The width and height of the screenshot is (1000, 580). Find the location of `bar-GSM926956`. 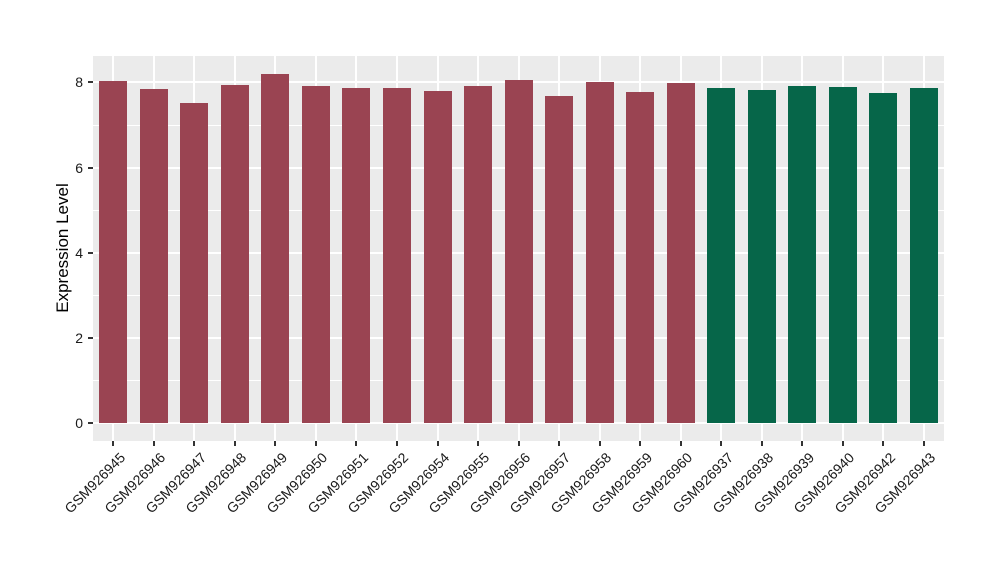

bar-GSM926956 is located at coordinates (518, 252).